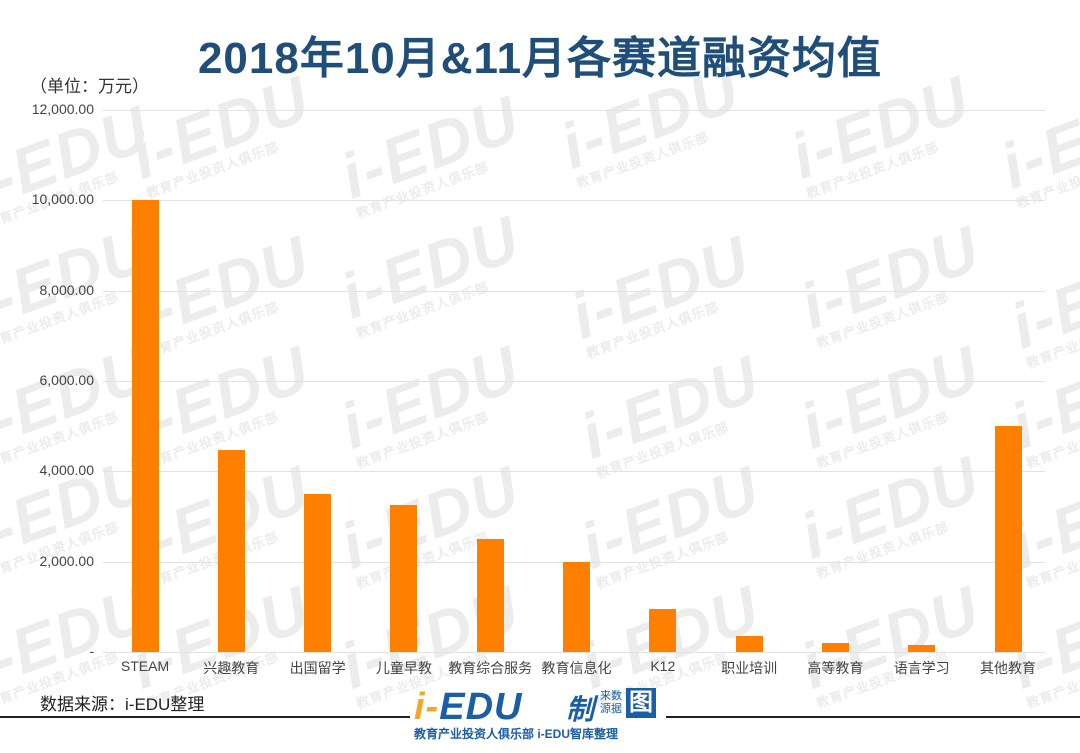 This screenshot has height=753, width=1080. Describe the element at coordinates (611, 696) in the screenshot. I see `logo-small-top: 来数` at that location.